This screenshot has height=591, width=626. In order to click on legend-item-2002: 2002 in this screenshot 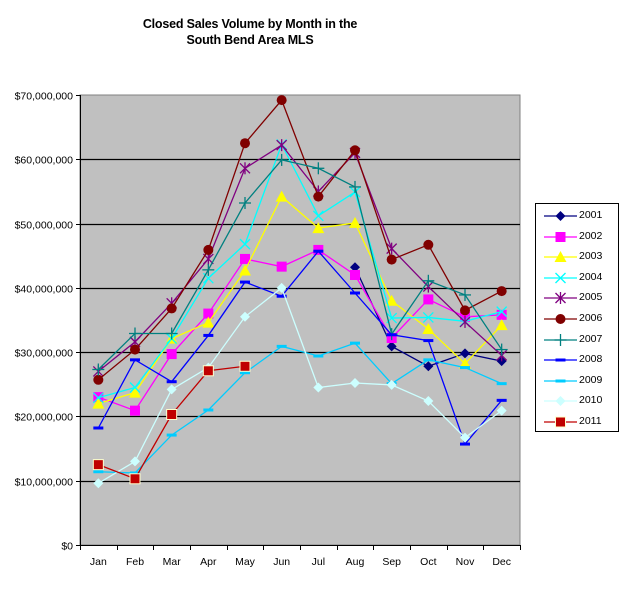, I will do `click(578, 237)`.